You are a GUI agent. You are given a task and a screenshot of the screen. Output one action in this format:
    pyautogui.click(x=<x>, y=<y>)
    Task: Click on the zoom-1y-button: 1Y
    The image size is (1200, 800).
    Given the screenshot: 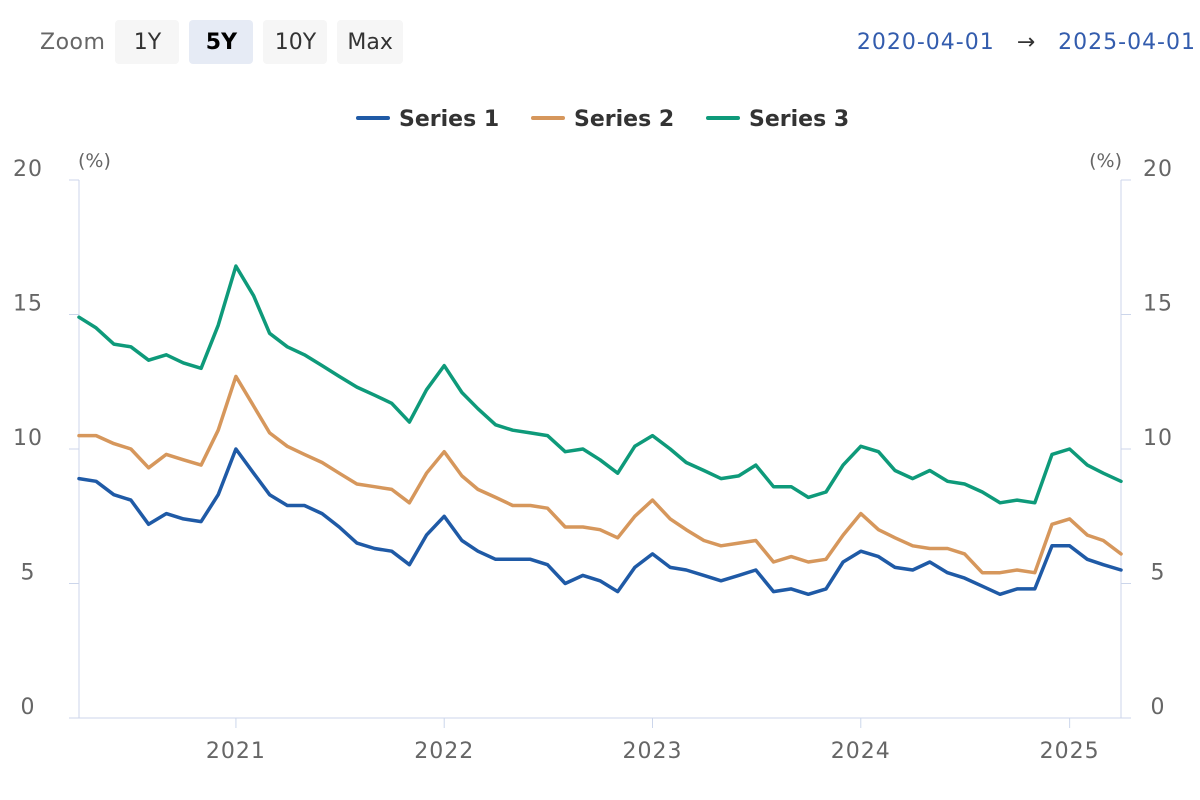 What is the action you would take?
    pyautogui.click(x=147, y=42)
    